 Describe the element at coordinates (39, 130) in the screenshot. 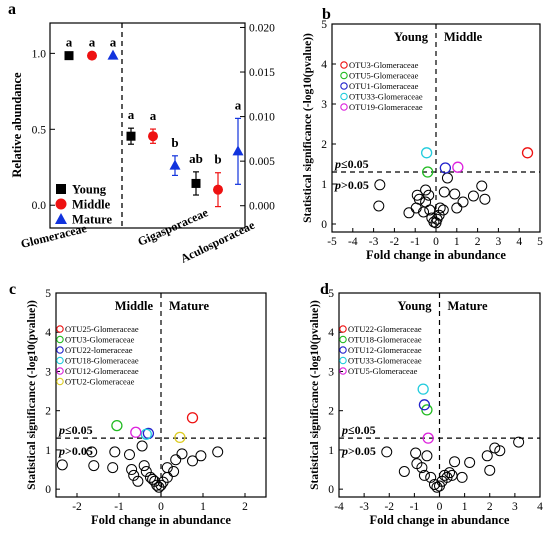

I see `panel-a-ytick-label: 0.5` at that location.